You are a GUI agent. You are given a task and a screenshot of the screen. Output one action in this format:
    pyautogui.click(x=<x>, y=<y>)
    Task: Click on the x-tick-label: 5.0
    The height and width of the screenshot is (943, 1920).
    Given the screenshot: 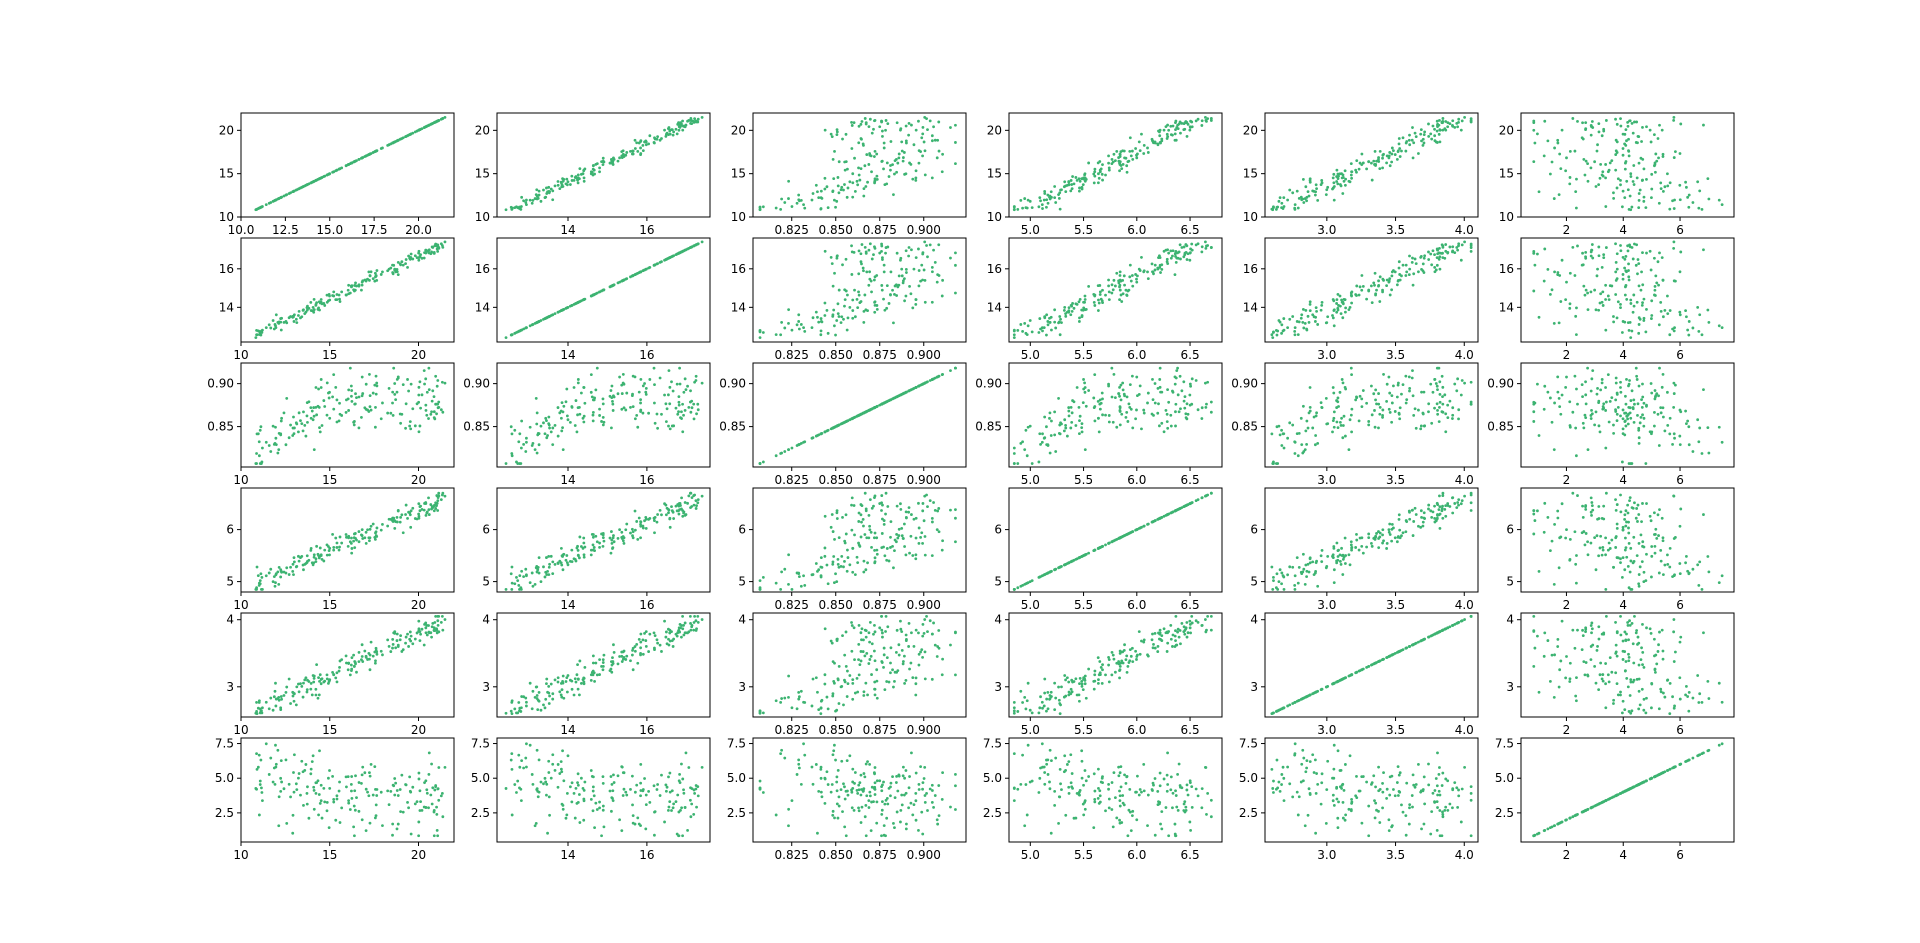 What is the action you would take?
    pyautogui.click(x=1030, y=230)
    